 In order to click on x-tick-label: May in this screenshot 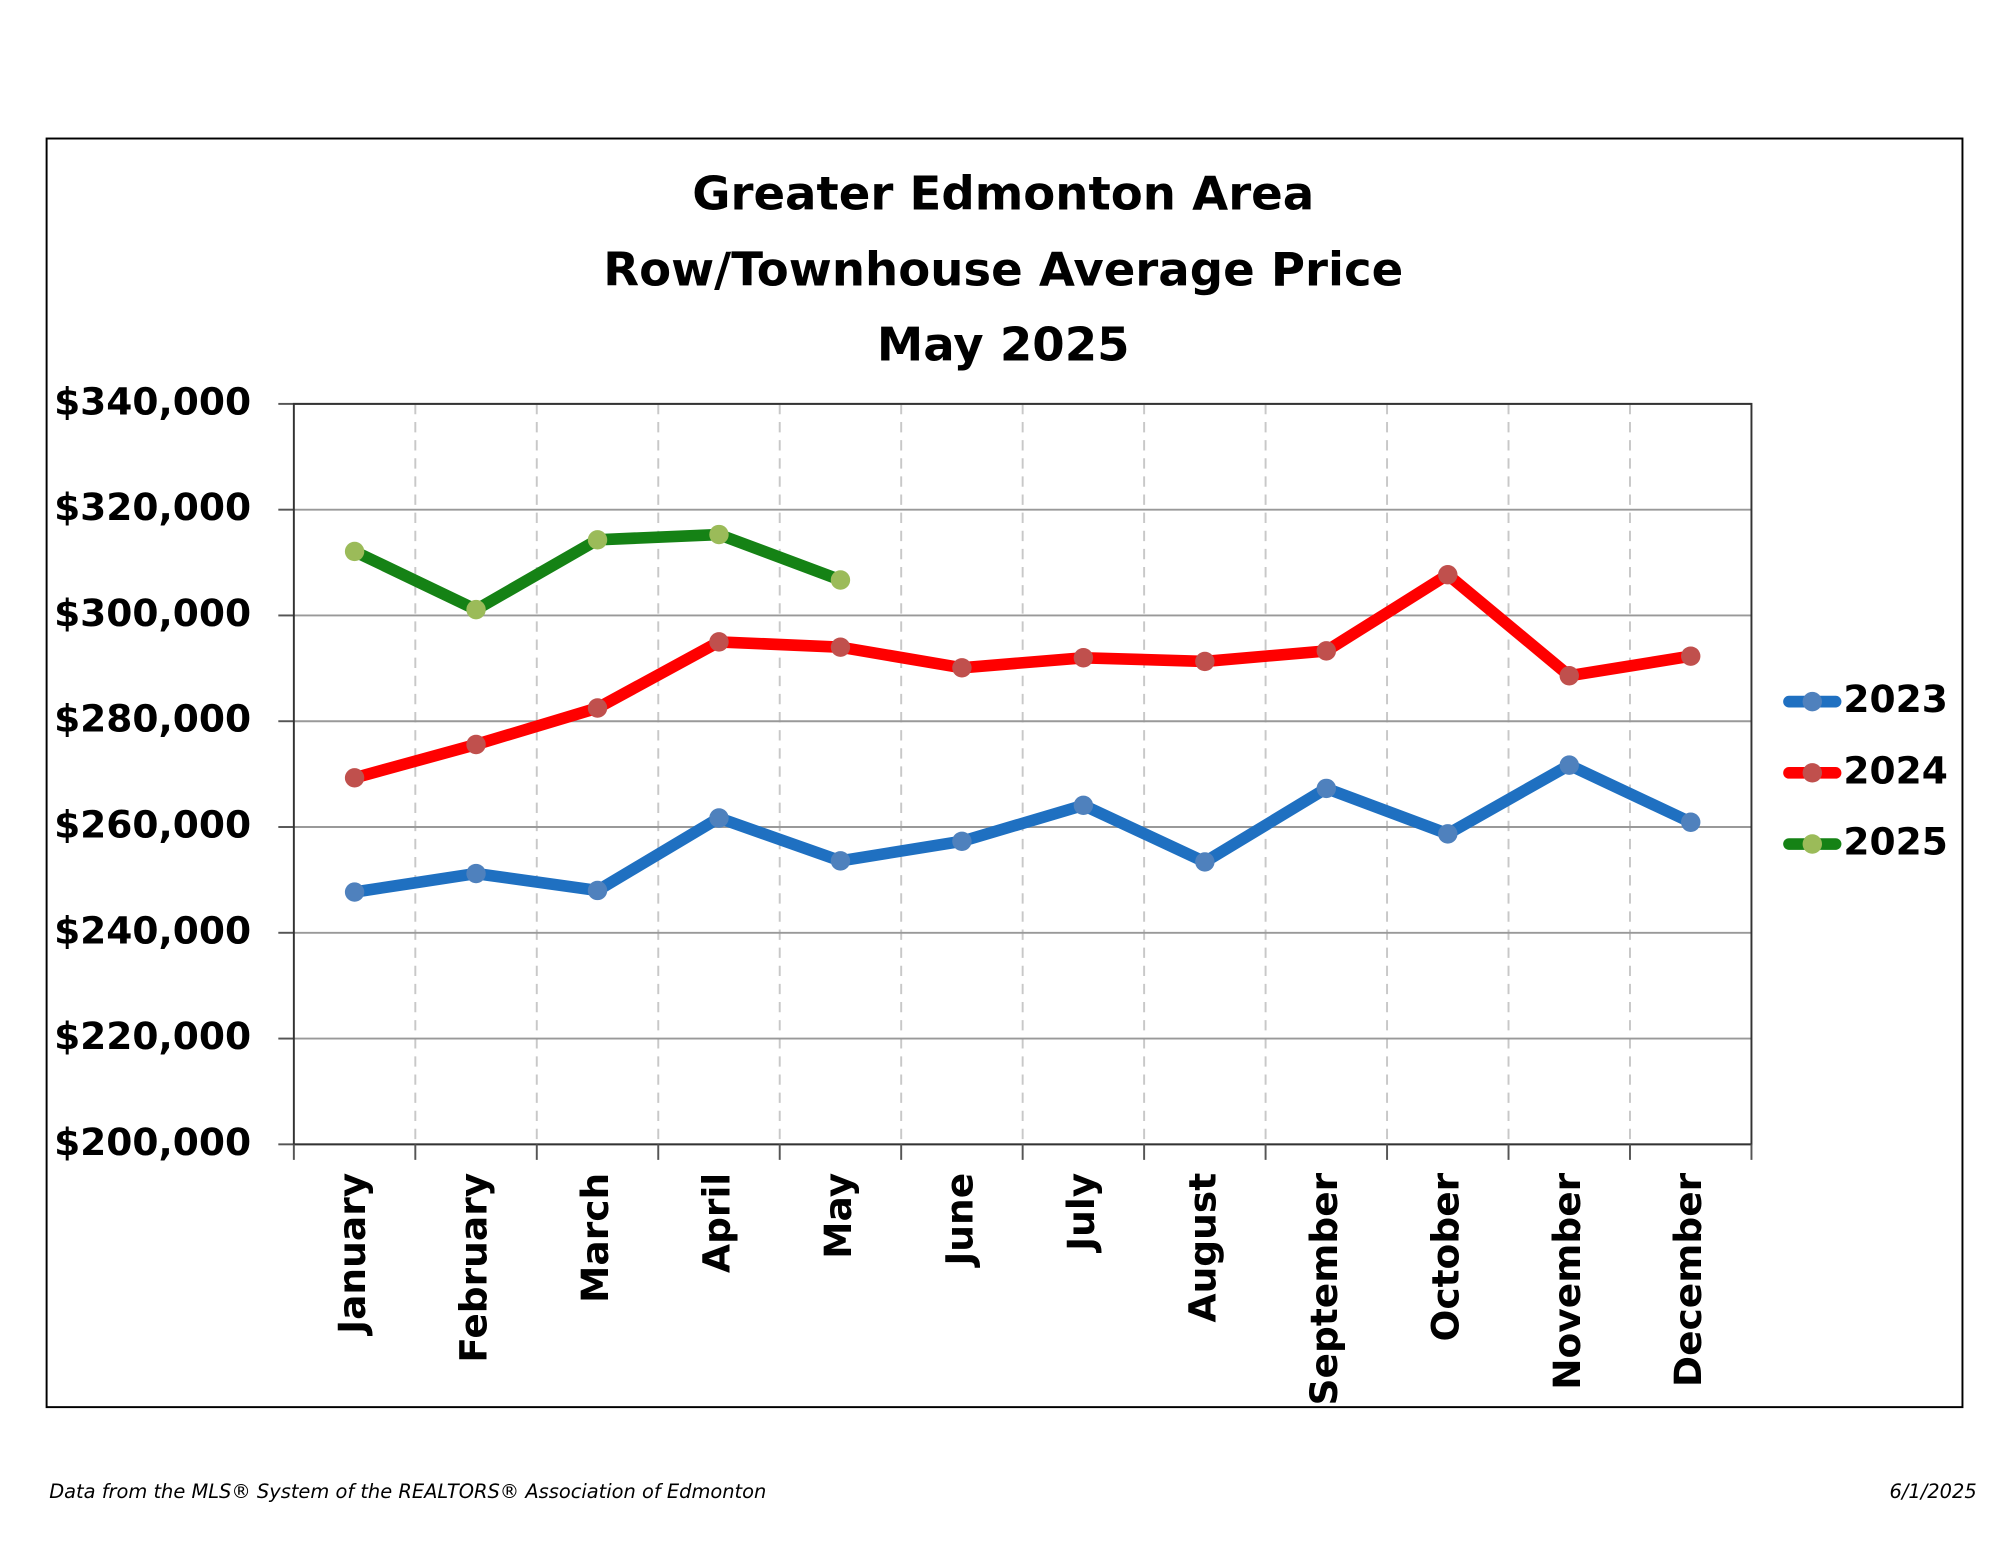, I will do `click(838, 1216)`.